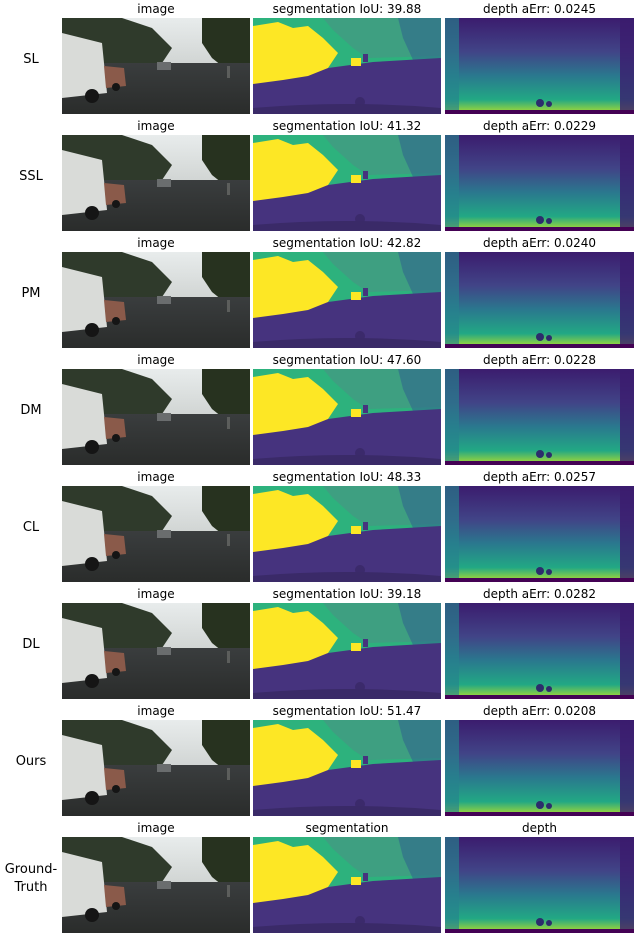  I want to click on segmentation-title: segmentation IoU: 47.60, so click(347, 360).